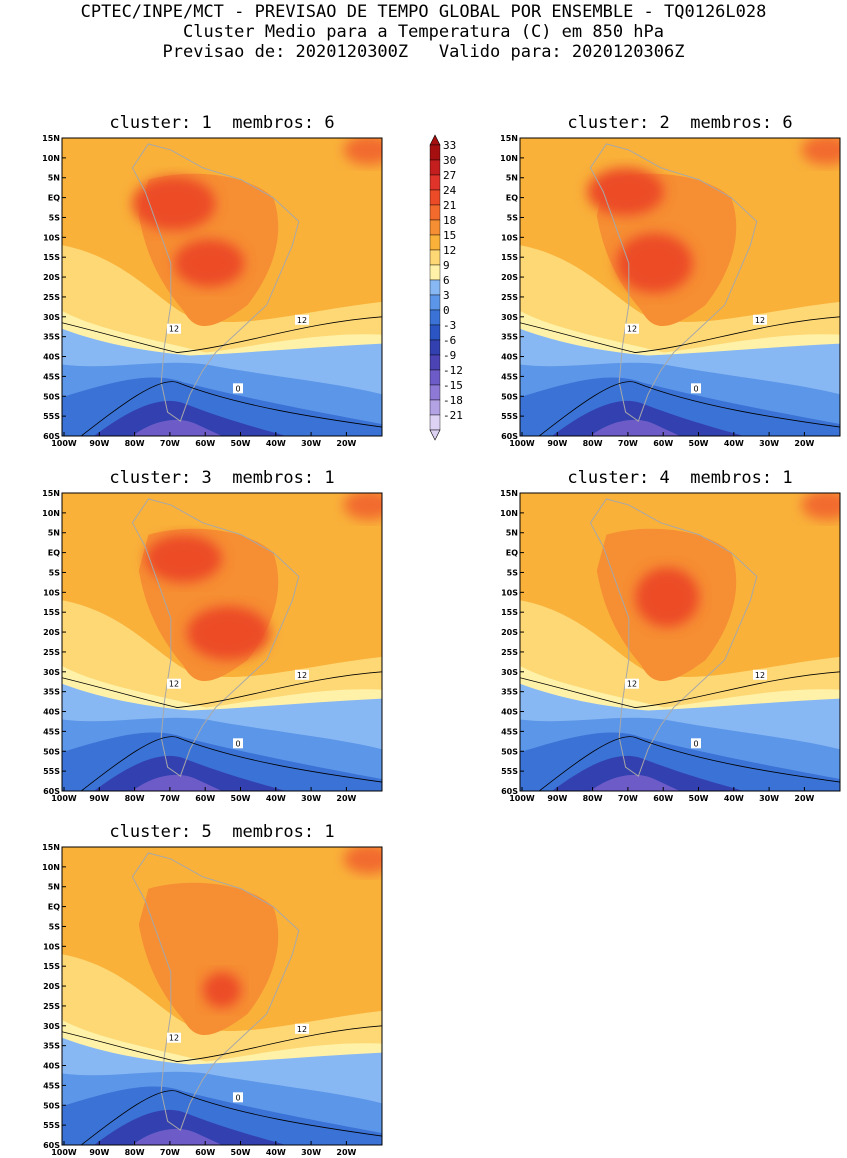 The width and height of the screenshot is (847, 1158). I want to click on colorbar-label: 15, so click(450, 235).